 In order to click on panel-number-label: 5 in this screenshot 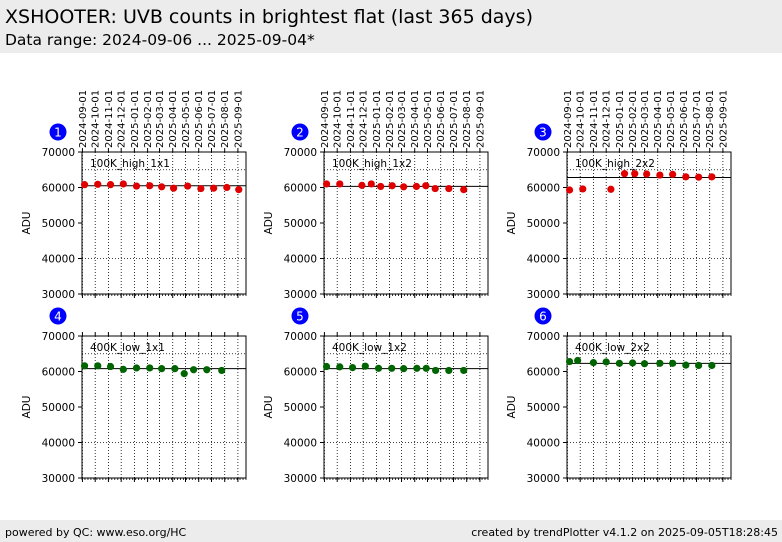, I will do `click(300, 317)`.